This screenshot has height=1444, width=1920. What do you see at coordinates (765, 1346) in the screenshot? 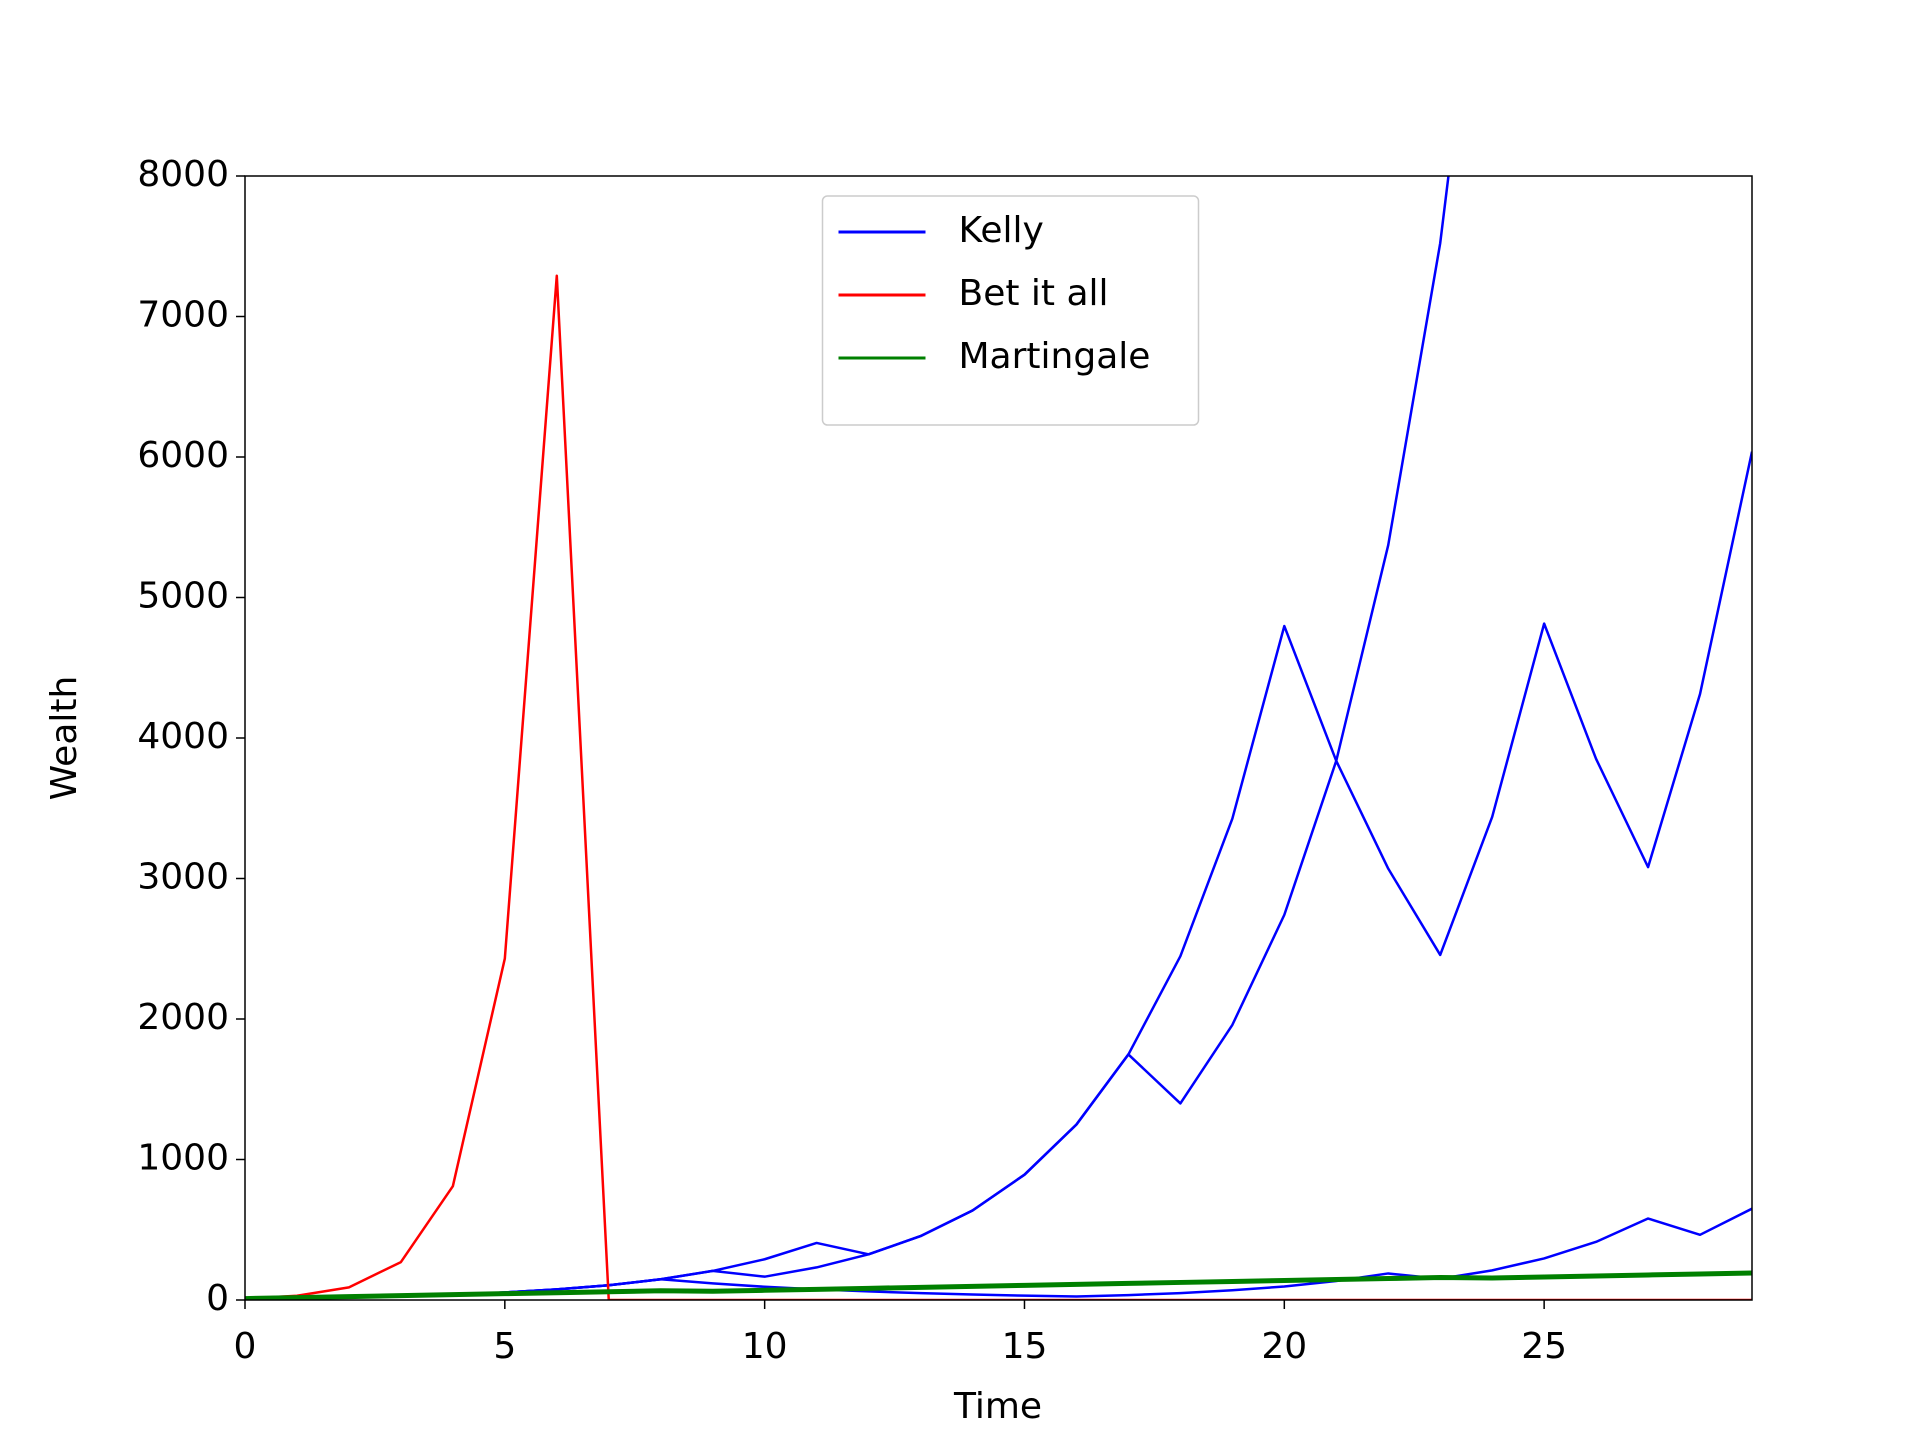
I see `x-tick-label: 10` at bounding box center [765, 1346].